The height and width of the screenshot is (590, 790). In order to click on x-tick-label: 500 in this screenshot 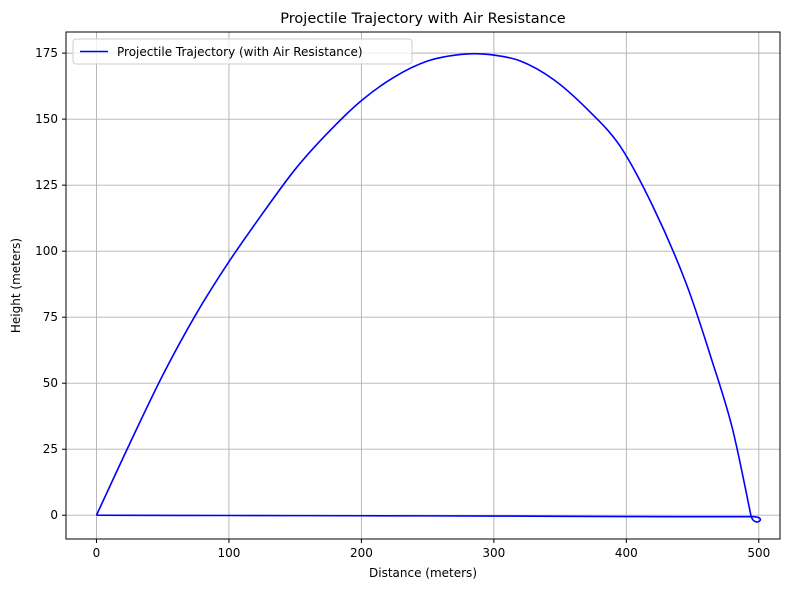, I will do `click(758, 553)`.